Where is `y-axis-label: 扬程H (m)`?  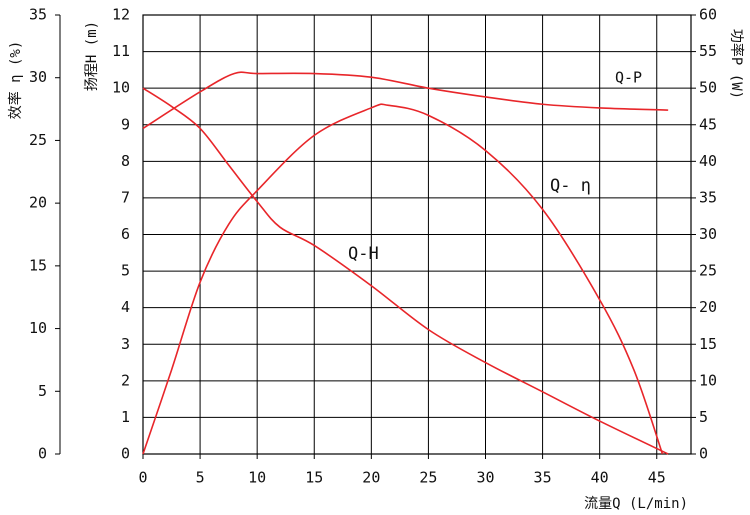
y-axis-label: 扬程H (m) is located at coordinates (92, 56).